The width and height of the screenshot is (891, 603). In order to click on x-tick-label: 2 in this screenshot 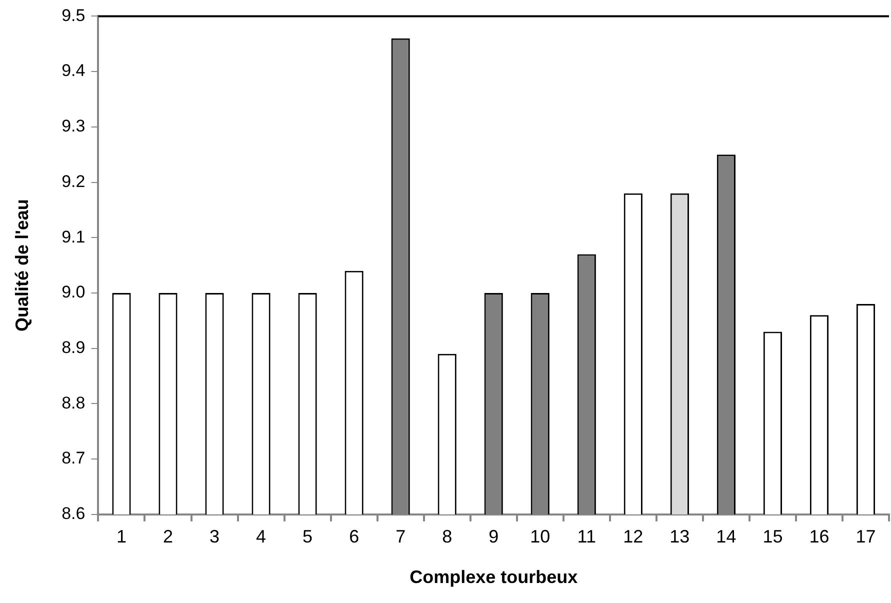, I will do `click(168, 536)`.